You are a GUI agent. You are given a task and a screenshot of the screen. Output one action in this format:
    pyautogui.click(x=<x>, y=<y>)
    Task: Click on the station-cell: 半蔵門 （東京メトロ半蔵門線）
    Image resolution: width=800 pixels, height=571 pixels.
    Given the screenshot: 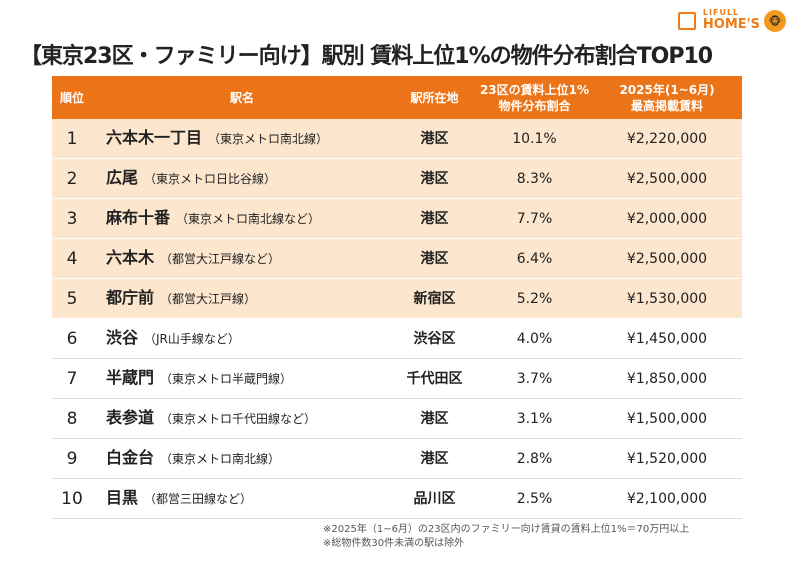 What is the action you would take?
    pyautogui.click(x=242, y=378)
    